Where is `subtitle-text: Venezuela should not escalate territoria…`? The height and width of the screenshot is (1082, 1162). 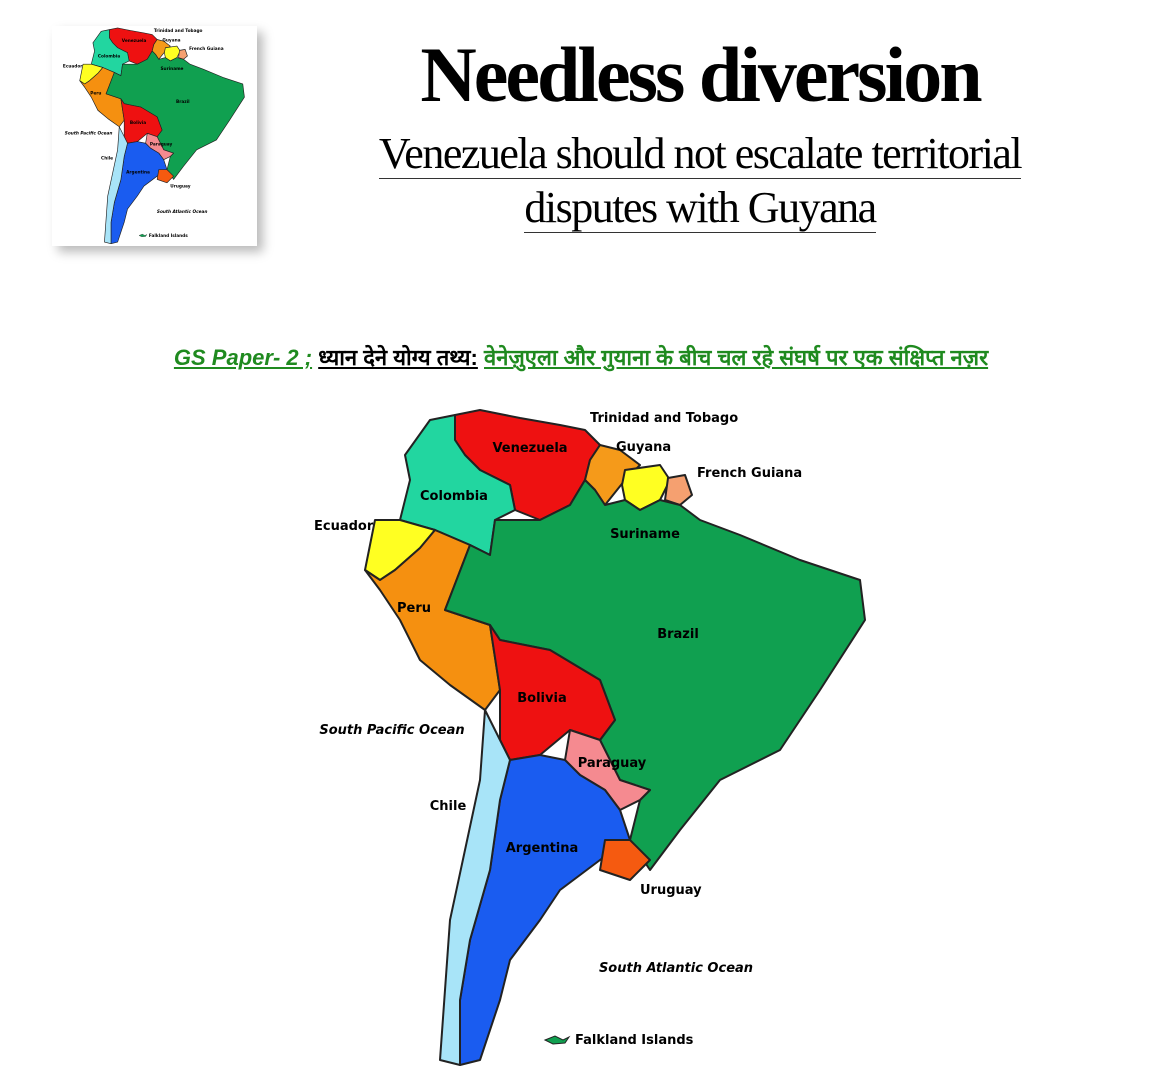 subtitle-text: Venezuela should not escalate territoria… is located at coordinates (700, 154).